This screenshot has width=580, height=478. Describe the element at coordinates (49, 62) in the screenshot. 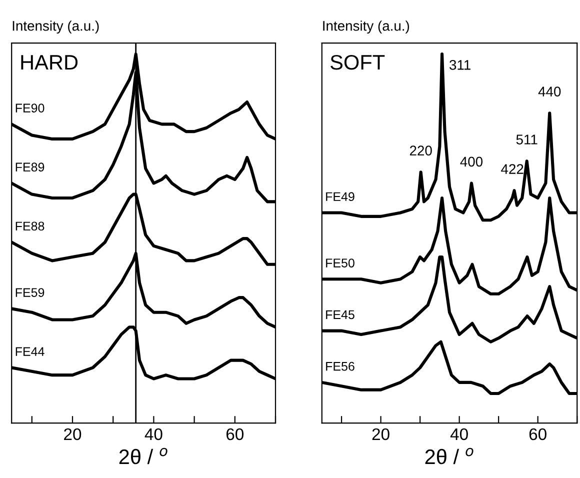

I see `annotation: HARD` at that location.